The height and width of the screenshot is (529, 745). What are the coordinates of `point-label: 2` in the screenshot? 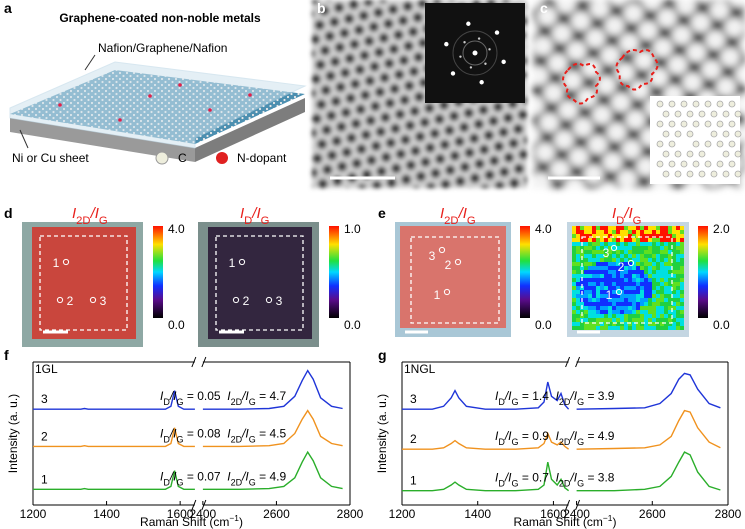 It's located at (621, 267).